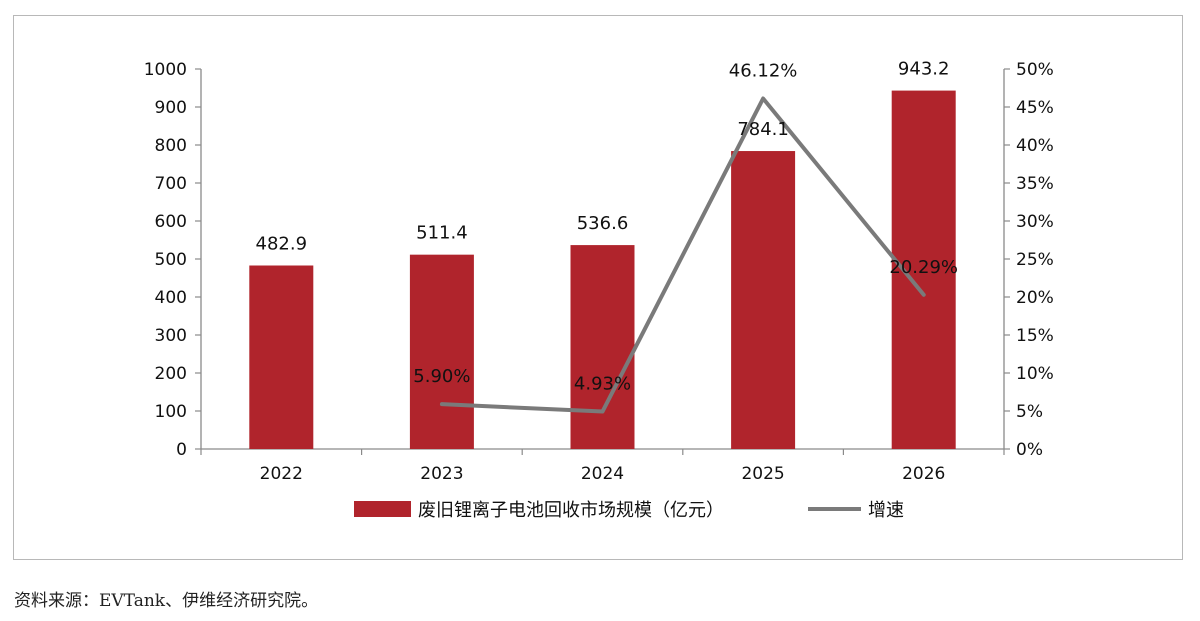 This screenshot has width=1200, height=621. What do you see at coordinates (171, 260) in the screenshot?
I see `left-tick-label: 500` at bounding box center [171, 260].